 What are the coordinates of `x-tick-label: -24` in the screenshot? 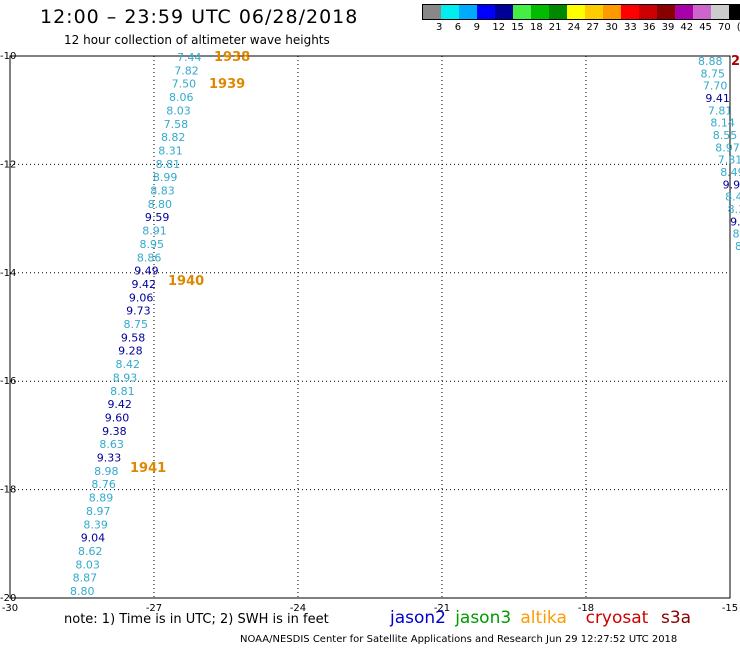 It's located at (298, 608).